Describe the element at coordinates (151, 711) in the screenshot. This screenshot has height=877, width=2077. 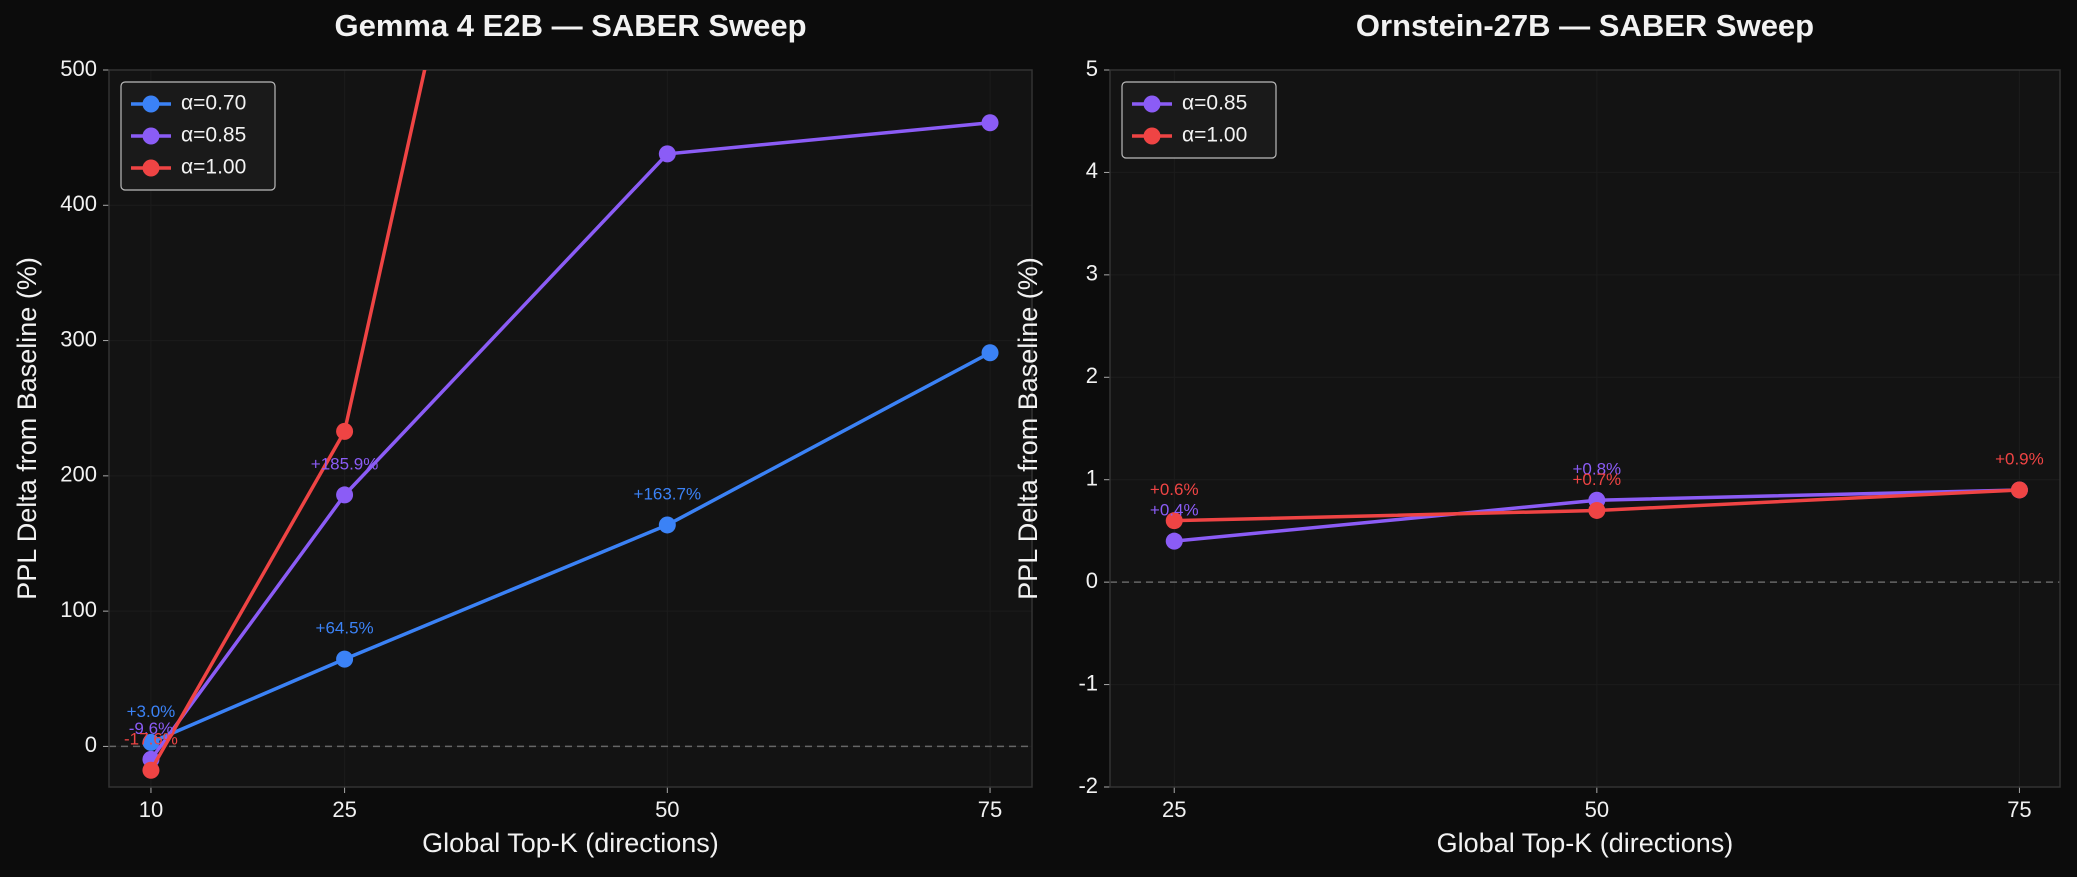
I see `data-label: +3.0%` at that location.